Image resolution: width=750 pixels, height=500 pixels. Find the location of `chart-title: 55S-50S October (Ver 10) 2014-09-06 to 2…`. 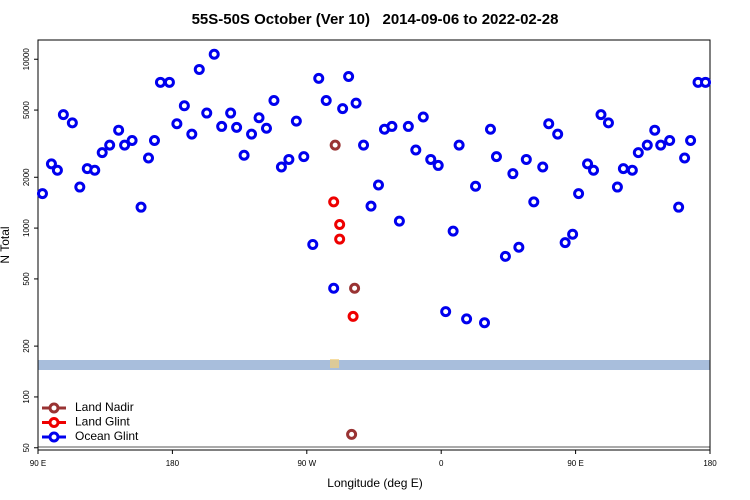

chart-title: 55S-50S October (Ver 10) 2014-09-06 to 2… is located at coordinates (375, 19).